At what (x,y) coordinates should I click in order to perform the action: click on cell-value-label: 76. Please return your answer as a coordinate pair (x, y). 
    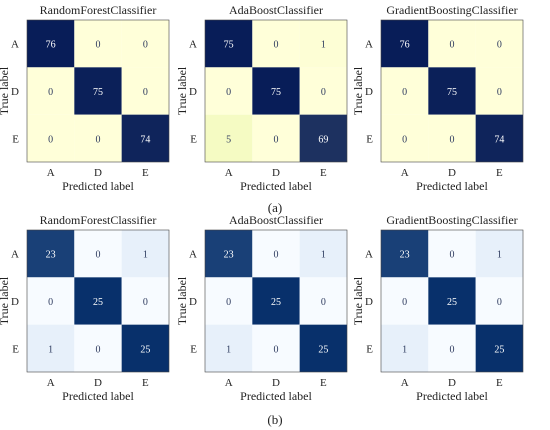
    Looking at the image, I should click on (405, 45).